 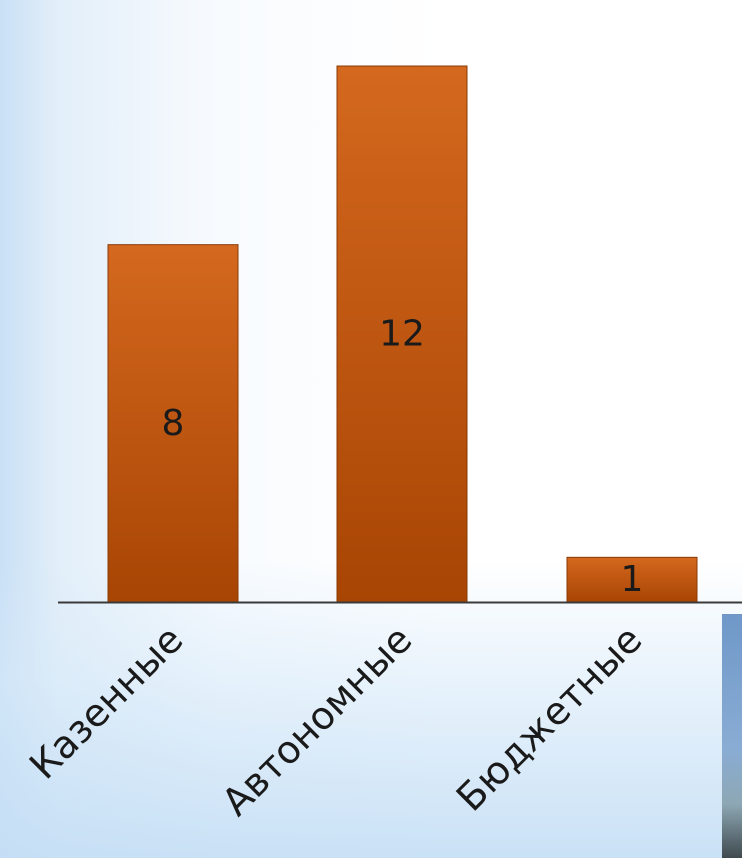 What do you see at coordinates (732, 736) in the screenshot?
I see `background-photo-fragment` at bounding box center [732, 736].